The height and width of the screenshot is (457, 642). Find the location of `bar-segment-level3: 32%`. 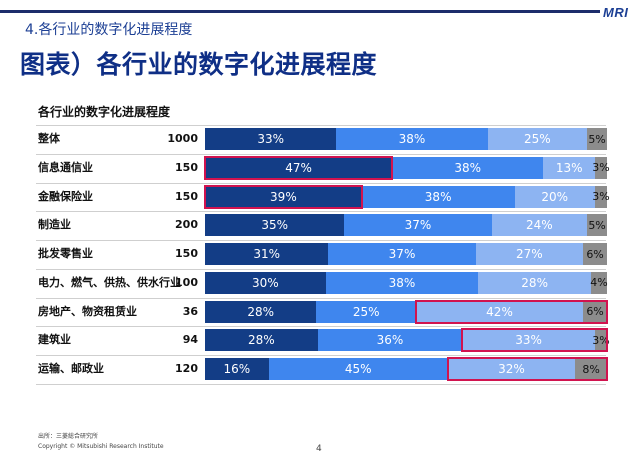

bar-segment-level3: 32% is located at coordinates (511, 369).